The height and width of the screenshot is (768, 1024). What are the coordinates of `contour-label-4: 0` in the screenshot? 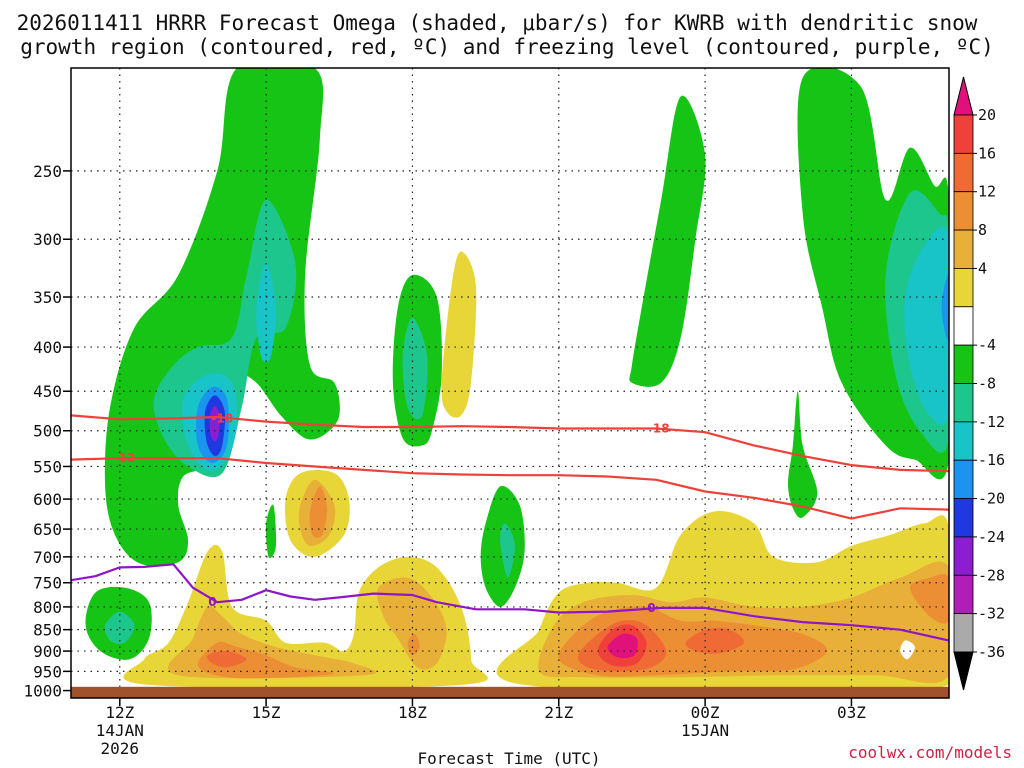 It's located at (651, 608).